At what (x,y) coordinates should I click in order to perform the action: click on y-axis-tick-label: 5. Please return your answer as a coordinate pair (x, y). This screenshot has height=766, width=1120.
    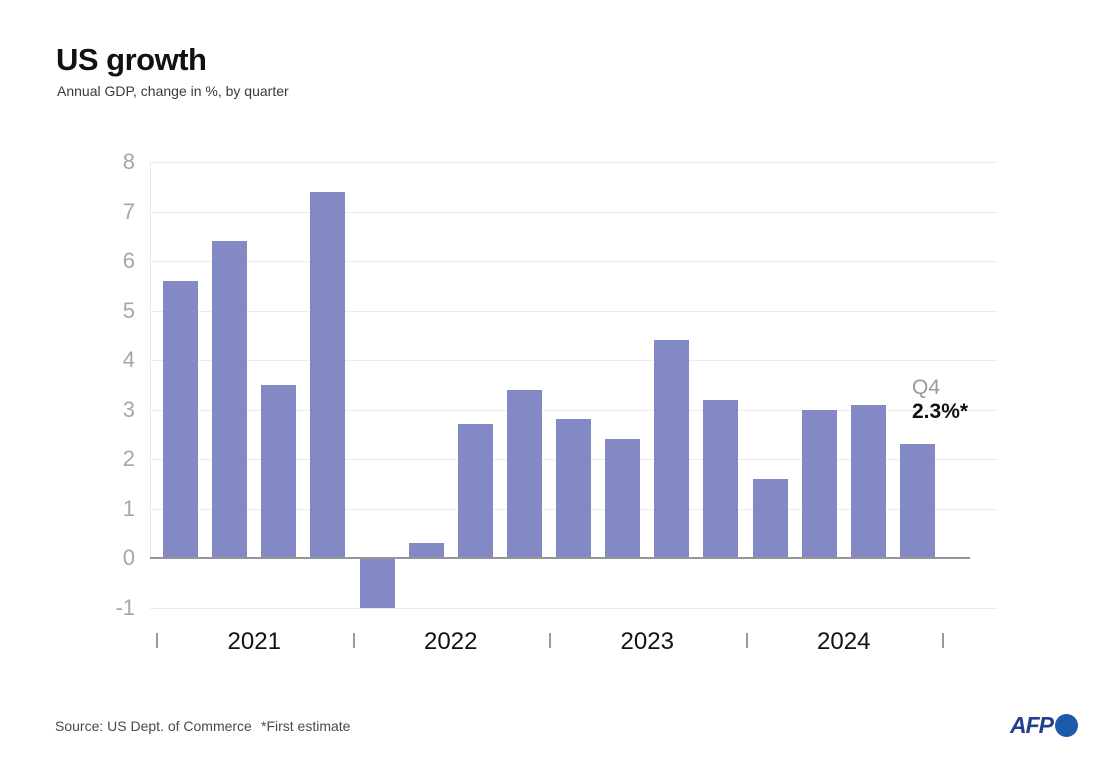
    Looking at the image, I should click on (128, 310).